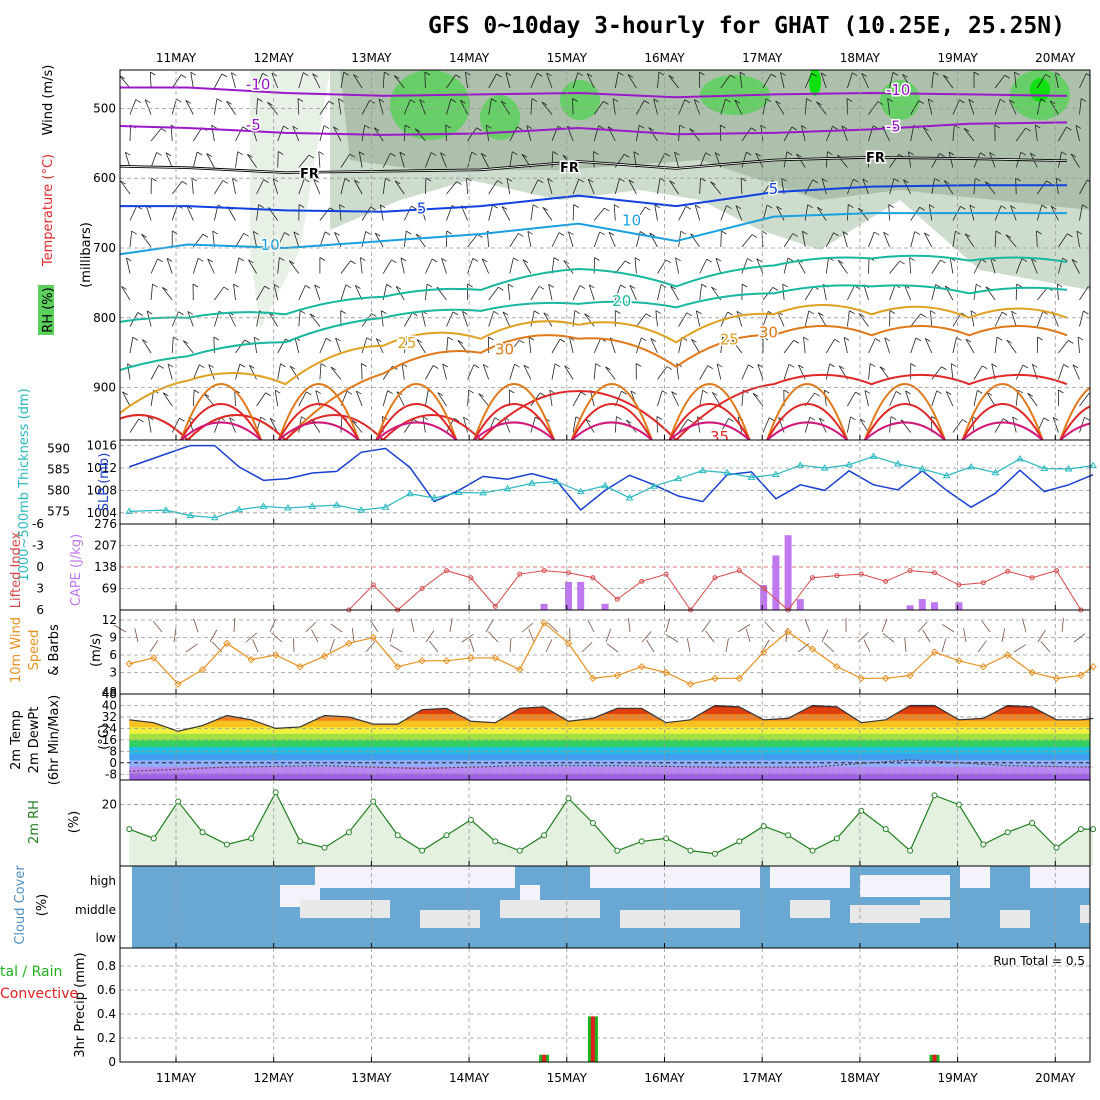 This screenshot has height=1100, width=1100. I want to click on freezing-level-label: FR, so click(309, 174).